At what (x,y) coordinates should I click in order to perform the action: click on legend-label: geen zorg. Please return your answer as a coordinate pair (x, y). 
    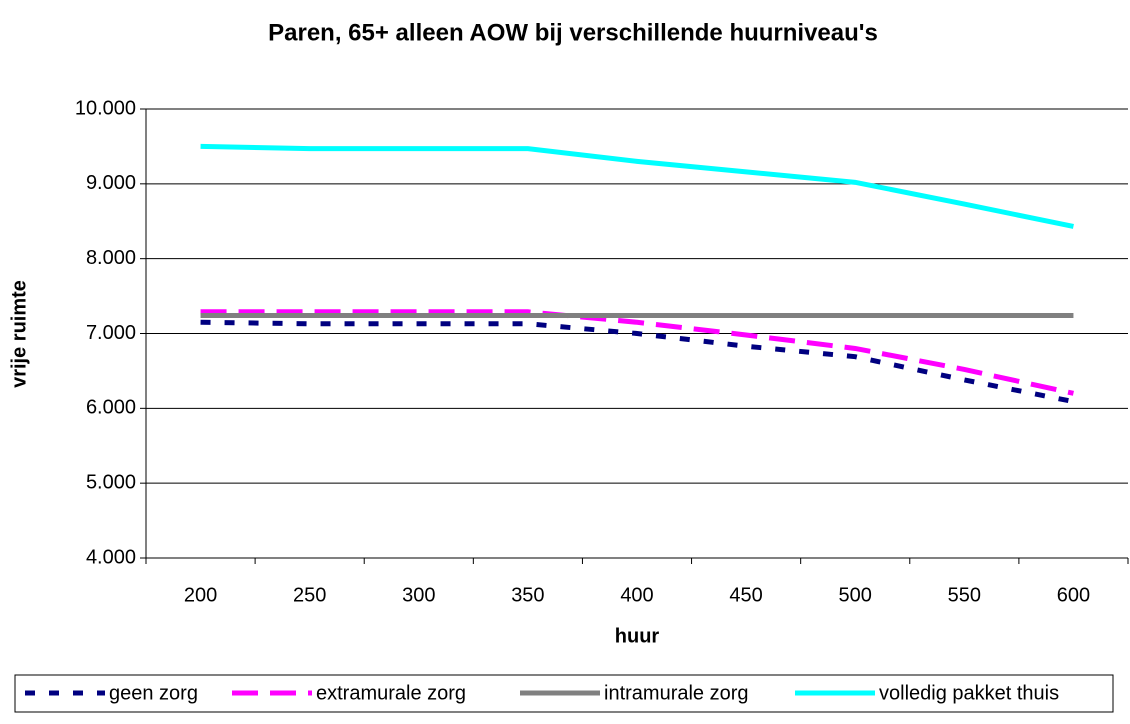
    Looking at the image, I should click on (153, 693).